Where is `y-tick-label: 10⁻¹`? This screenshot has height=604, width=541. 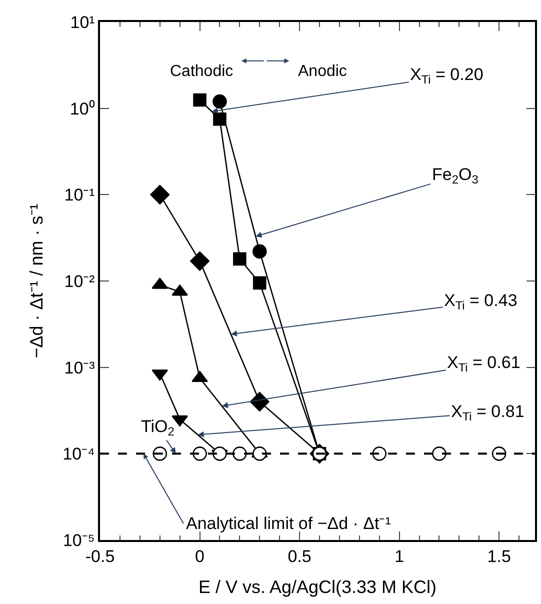 y-tick-label: 10⁻¹ is located at coordinates (80, 195).